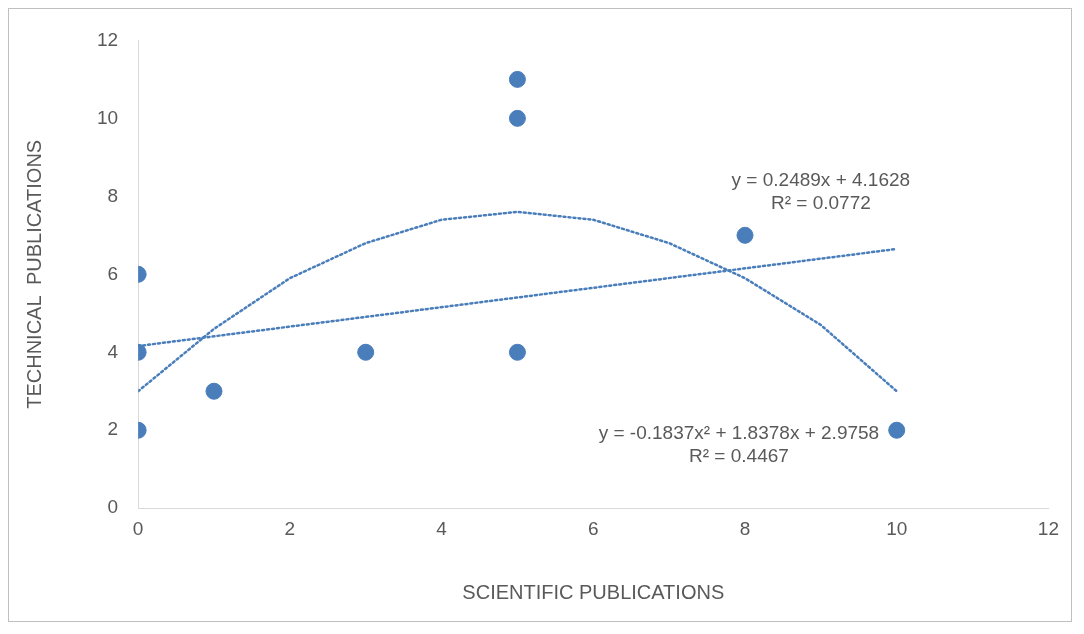 The width and height of the screenshot is (1084, 634). What do you see at coordinates (138, 528) in the screenshot?
I see `x-tick-label: 0` at bounding box center [138, 528].